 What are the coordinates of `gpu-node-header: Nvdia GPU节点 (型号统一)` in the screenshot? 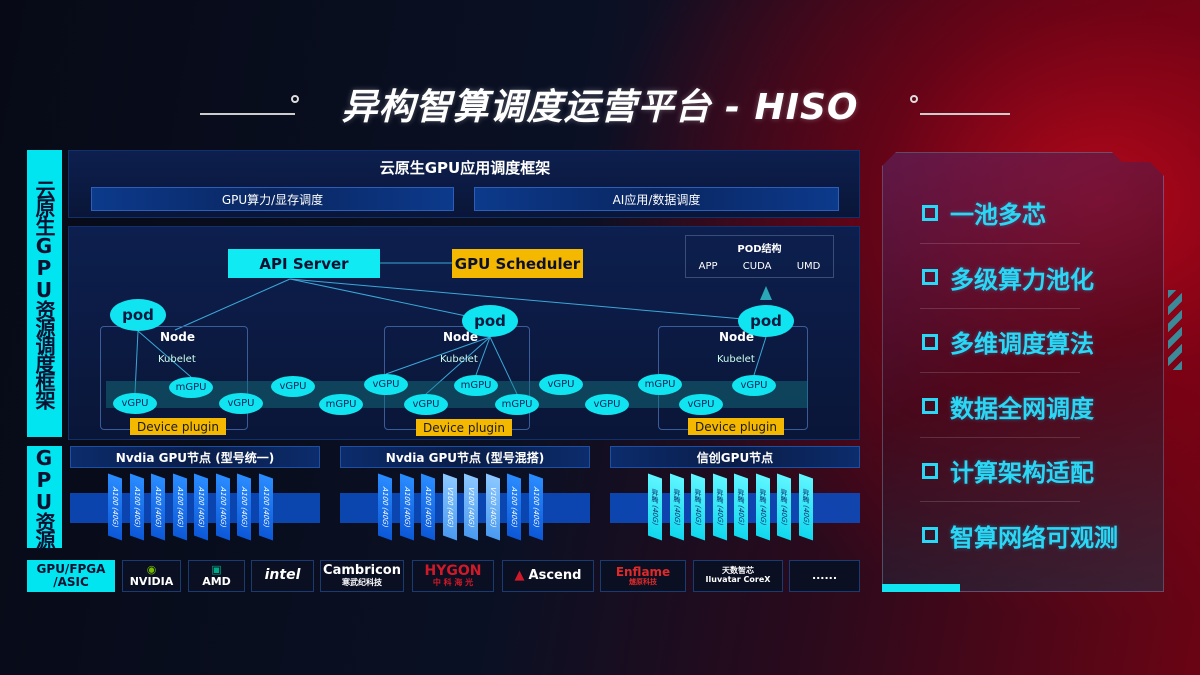 It's located at (195, 457).